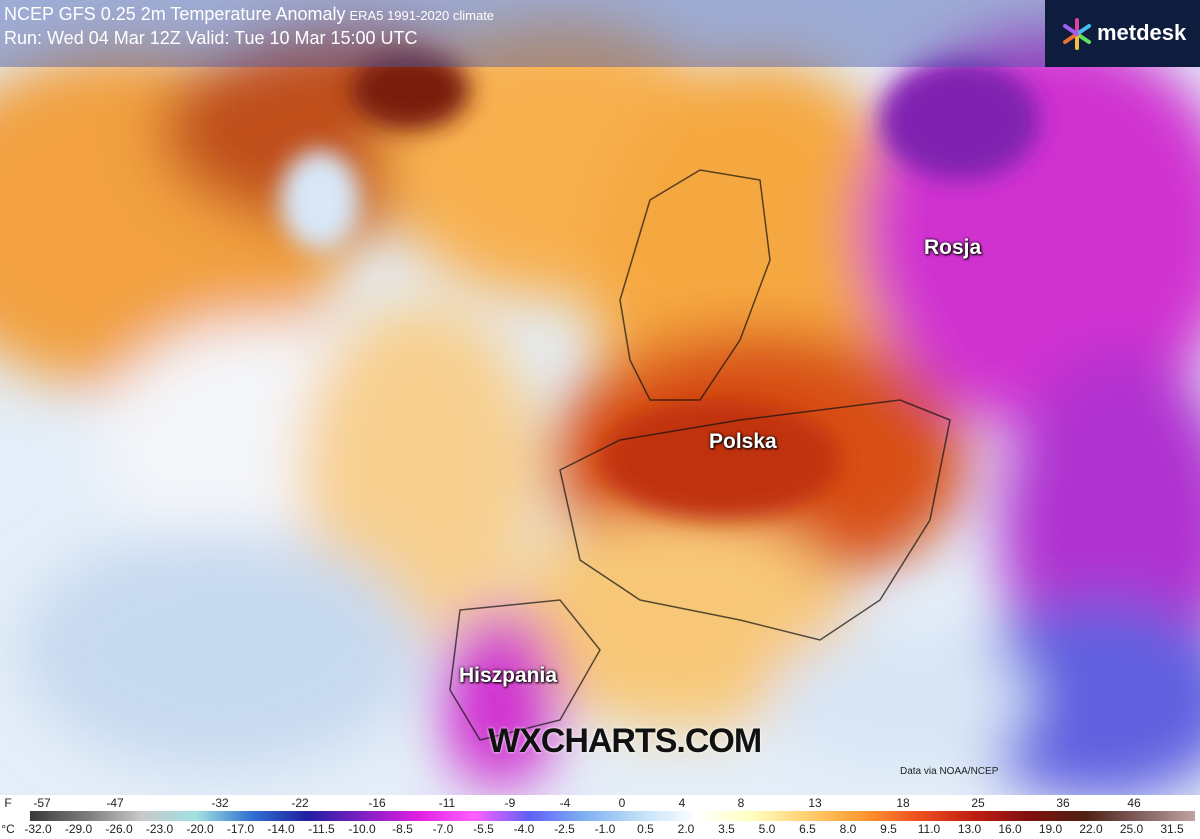  I want to click on logo: metdesk, so click(1122, 33).